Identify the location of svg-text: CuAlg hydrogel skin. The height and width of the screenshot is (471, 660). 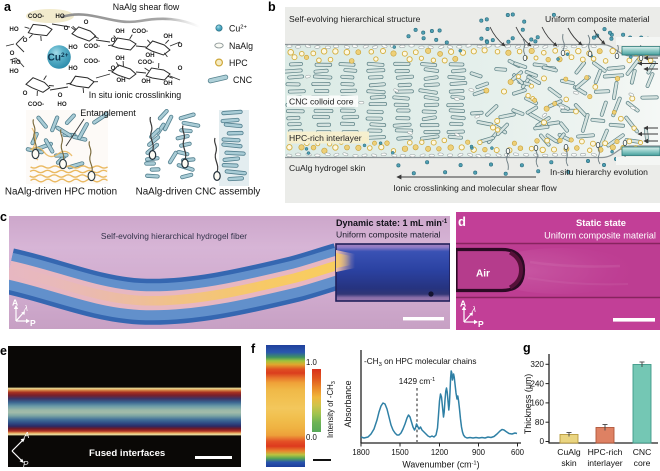
(327, 168).